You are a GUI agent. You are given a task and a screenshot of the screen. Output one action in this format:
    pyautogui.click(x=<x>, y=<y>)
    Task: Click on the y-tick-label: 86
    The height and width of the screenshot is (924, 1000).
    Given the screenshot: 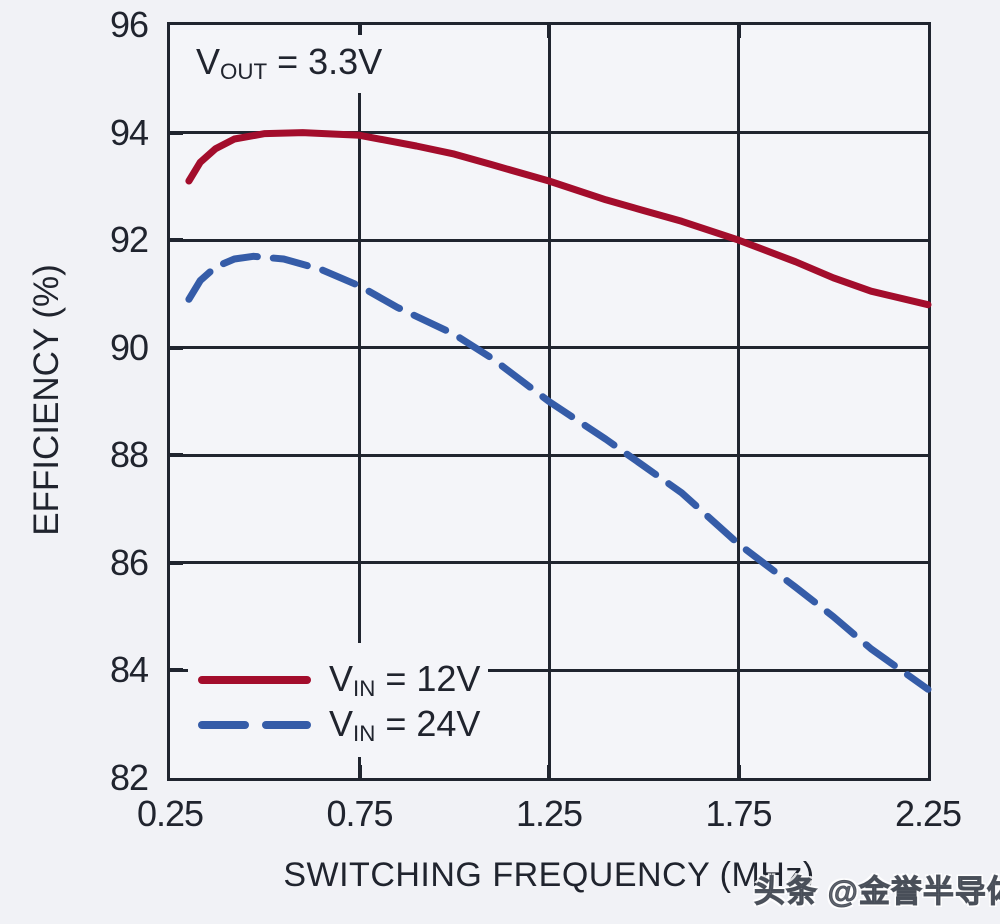 What is the action you would take?
    pyautogui.click(x=129, y=562)
    